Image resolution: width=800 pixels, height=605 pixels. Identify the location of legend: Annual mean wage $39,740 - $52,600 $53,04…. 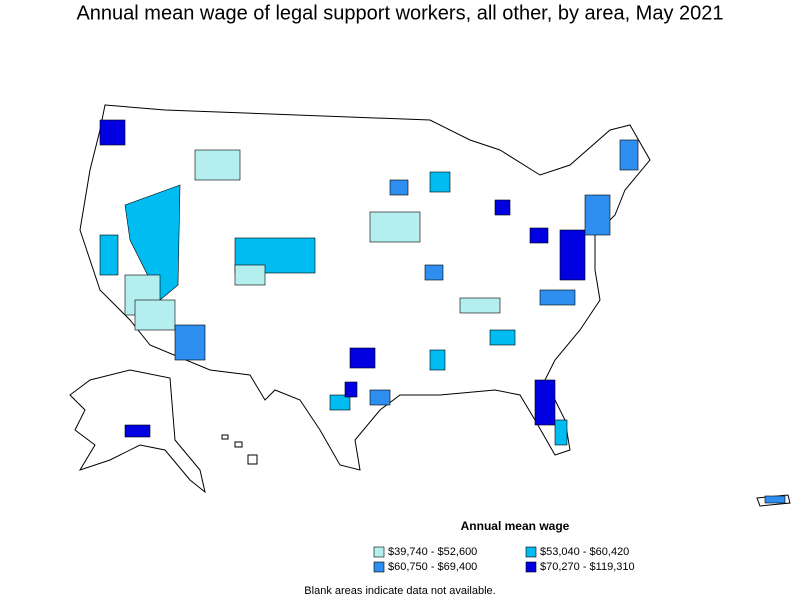
(504, 546).